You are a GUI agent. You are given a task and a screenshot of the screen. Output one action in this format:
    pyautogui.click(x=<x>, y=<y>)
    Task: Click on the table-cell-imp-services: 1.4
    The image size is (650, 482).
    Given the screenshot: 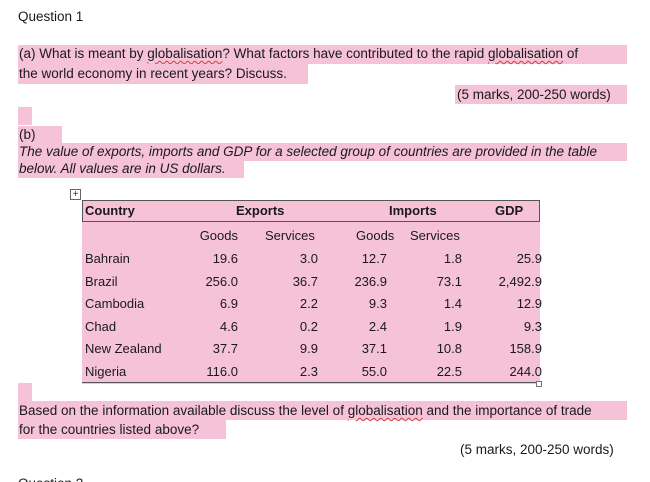 What is the action you would take?
    pyautogui.click(x=452, y=303)
    